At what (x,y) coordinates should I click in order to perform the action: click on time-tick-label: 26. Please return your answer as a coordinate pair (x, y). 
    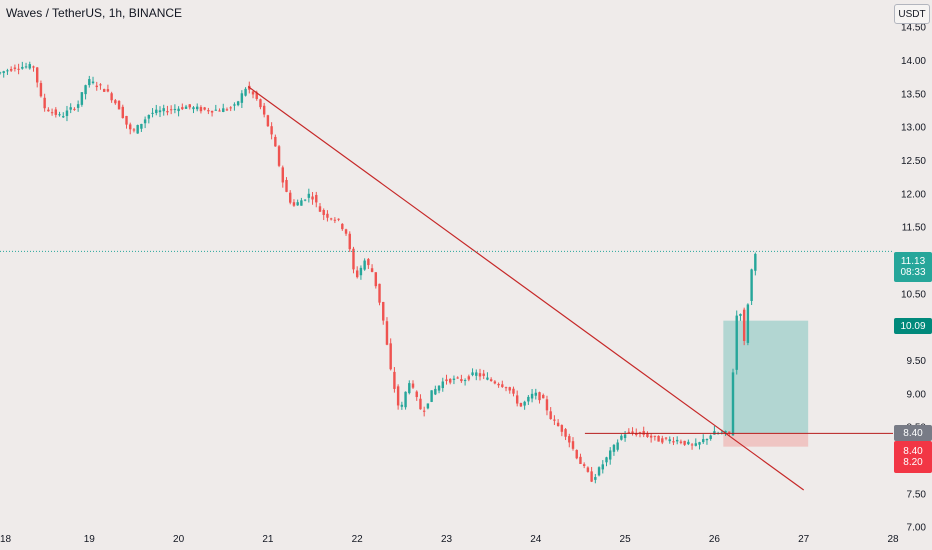
    Looking at the image, I should click on (715, 539).